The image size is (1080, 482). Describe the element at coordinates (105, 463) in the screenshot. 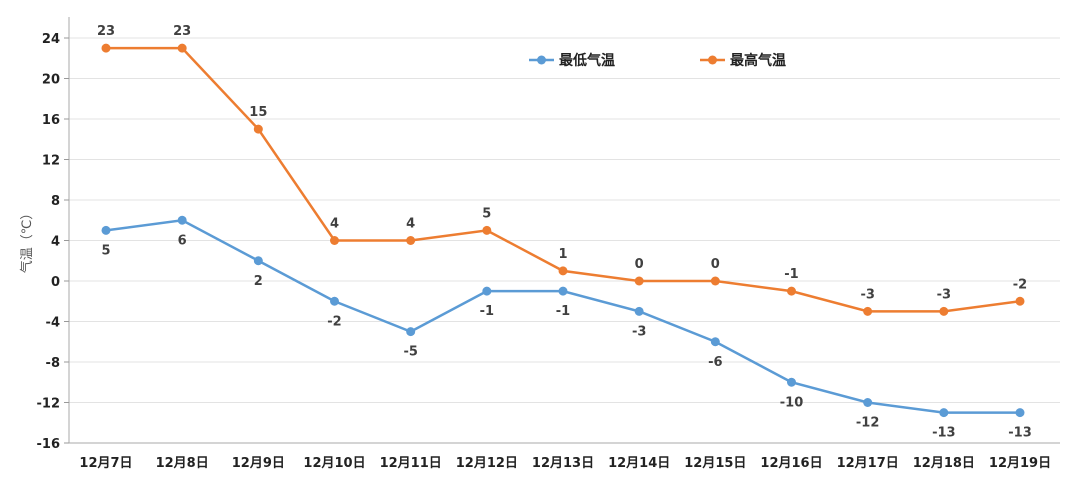

I see `x-tick-label: 12月7日` at that location.